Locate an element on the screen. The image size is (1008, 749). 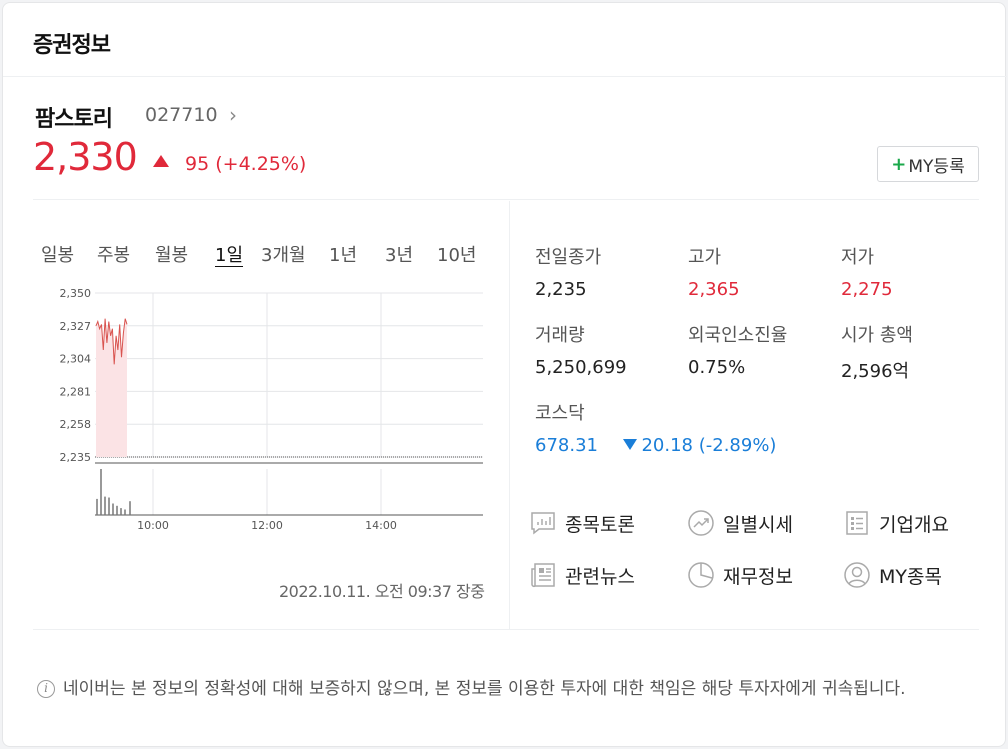
x-tick-label: 10:00 is located at coordinates (153, 525).